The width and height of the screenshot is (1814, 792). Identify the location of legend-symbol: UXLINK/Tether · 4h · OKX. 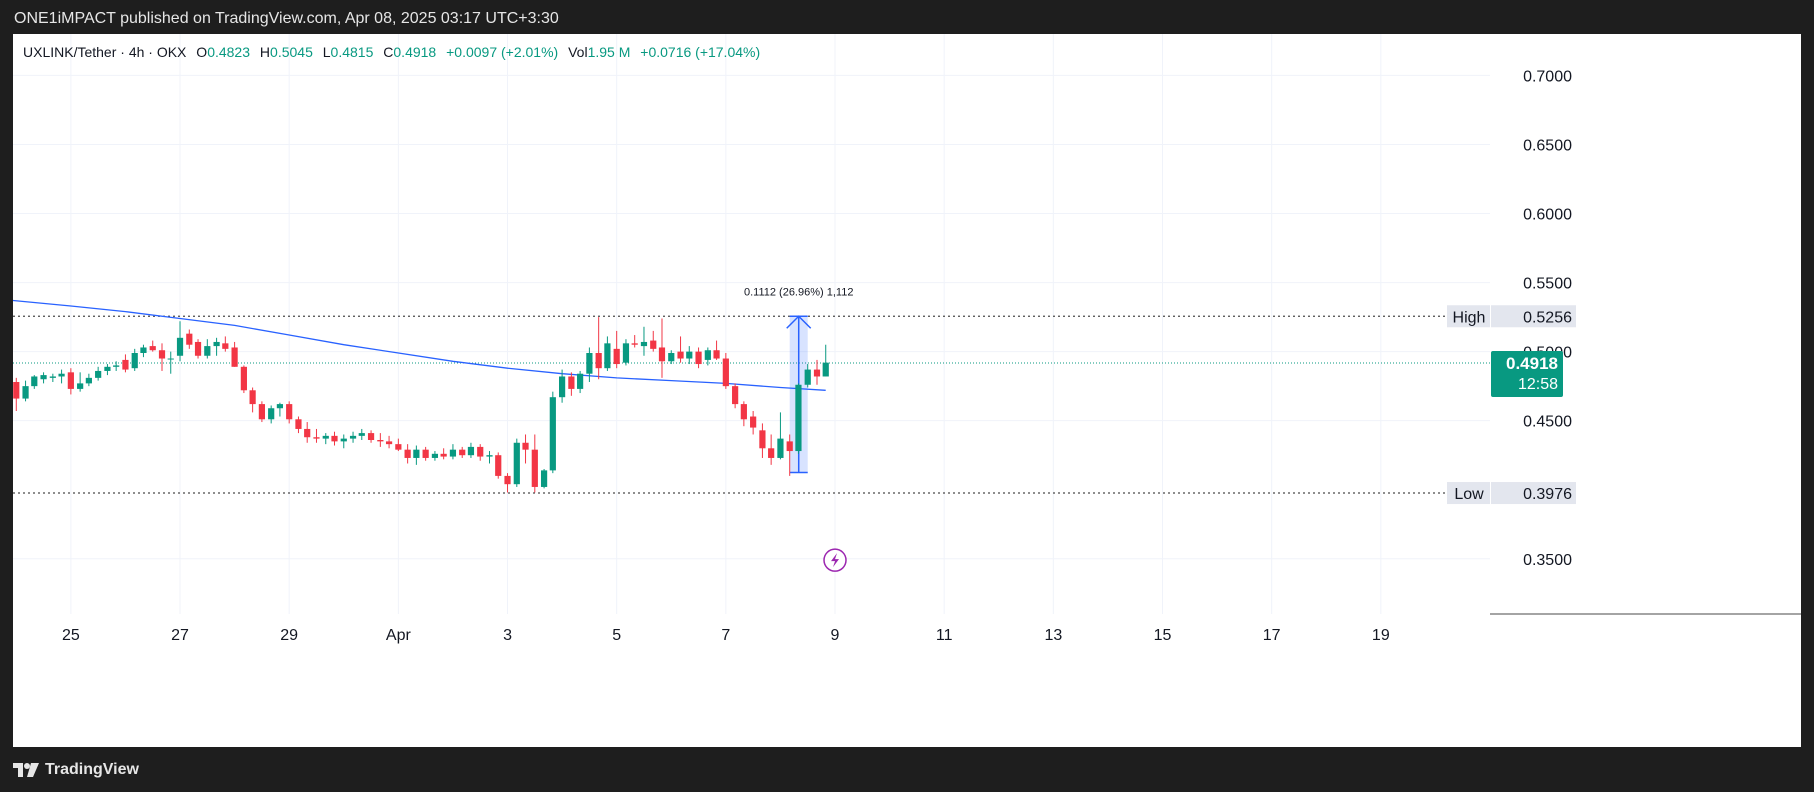
(105, 52).